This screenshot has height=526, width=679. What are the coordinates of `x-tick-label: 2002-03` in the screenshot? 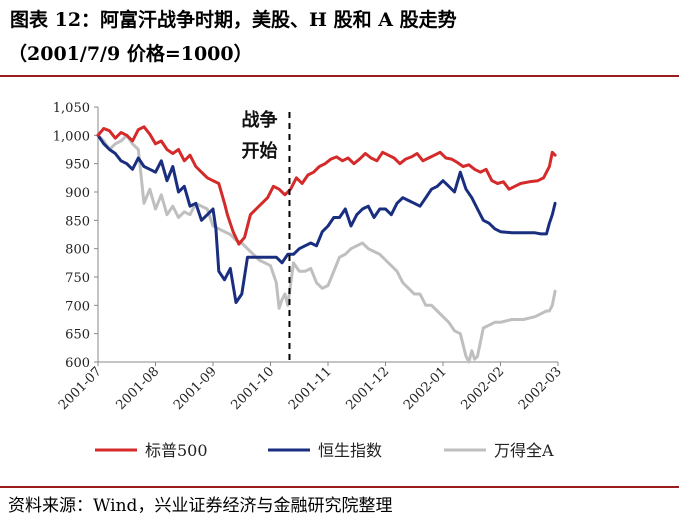 It's located at (540, 388).